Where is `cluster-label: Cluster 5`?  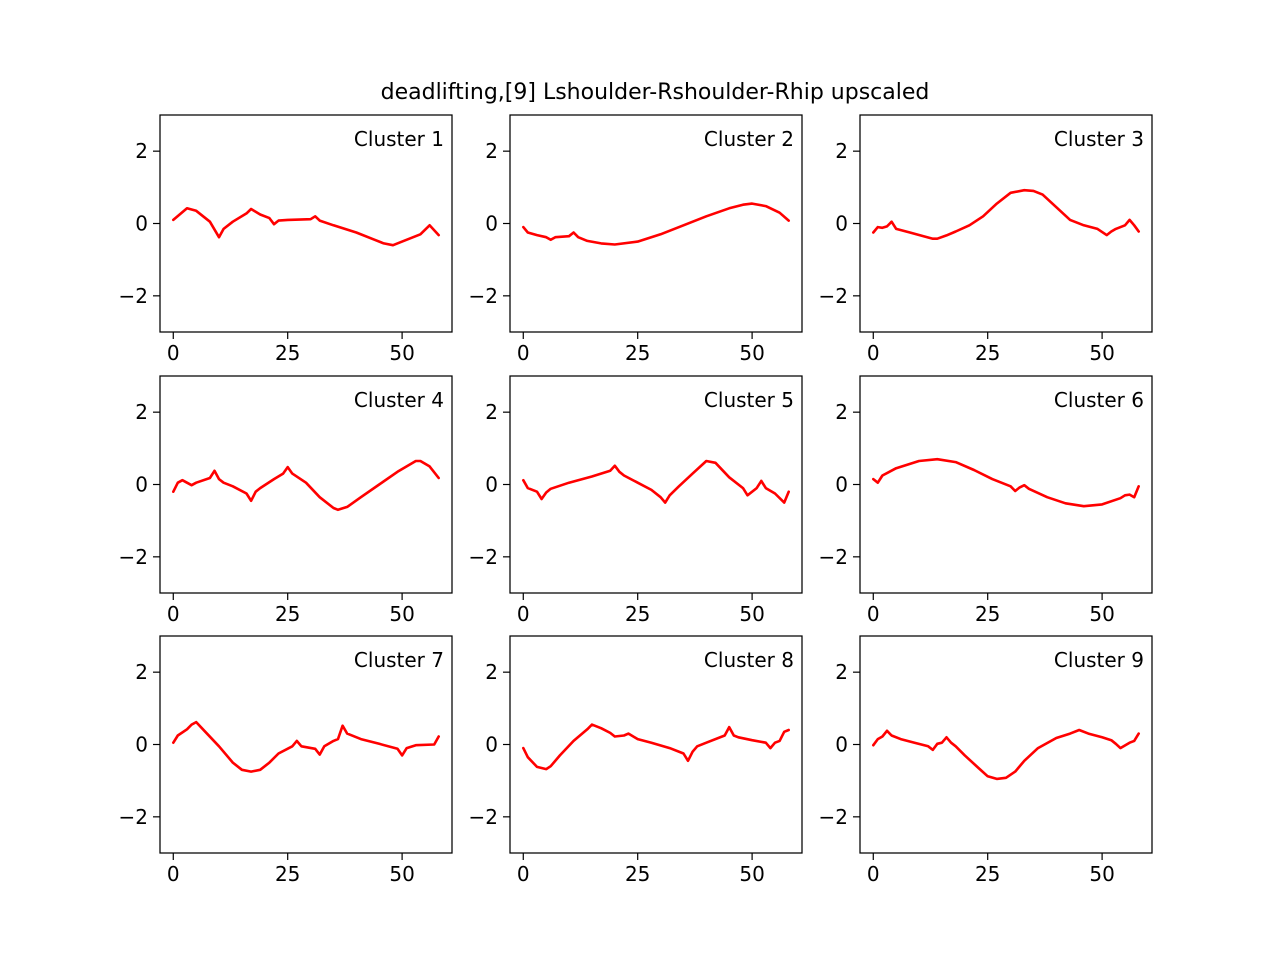 cluster-label: Cluster 5 is located at coordinates (749, 400).